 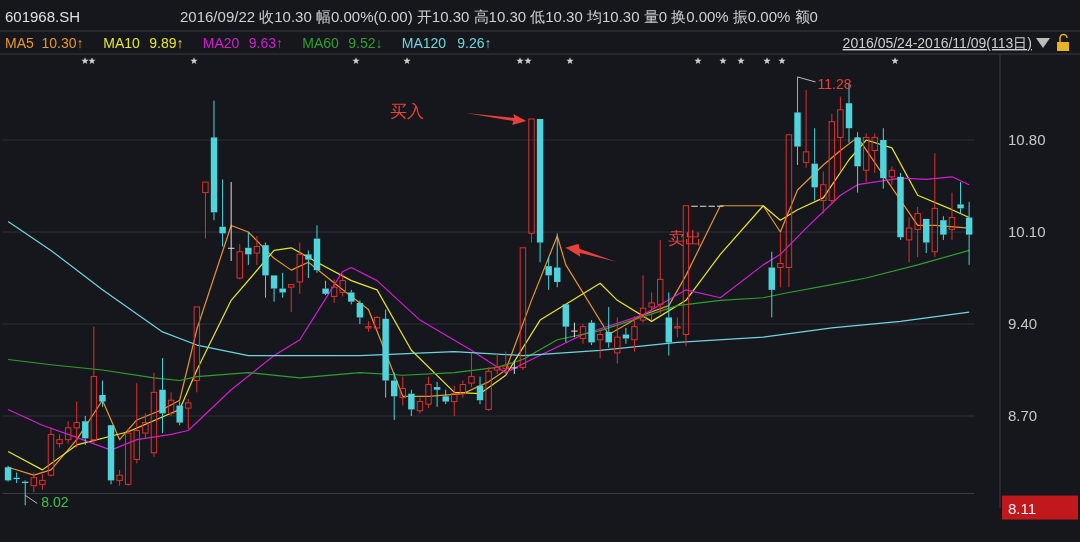 What do you see at coordinates (19, 43) in the screenshot?
I see `text: MA5` at bounding box center [19, 43].